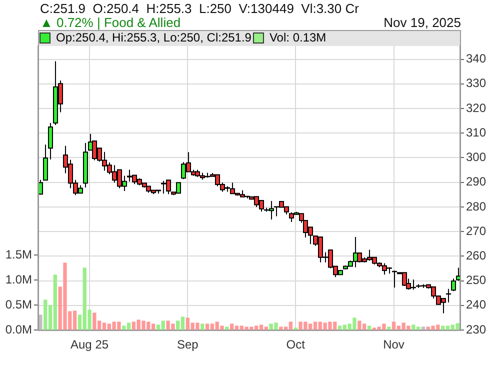  What do you see at coordinates (89, 345) in the screenshot?
I see `x-tick-label: Aug 25` at bounding box center [89, 345].